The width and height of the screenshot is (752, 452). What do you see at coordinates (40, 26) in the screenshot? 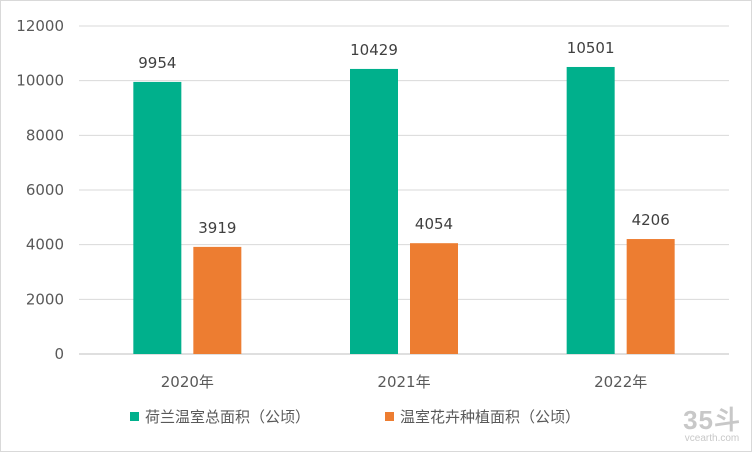
I see `y-tick-label: 12000` at bounding box center [40, 26].